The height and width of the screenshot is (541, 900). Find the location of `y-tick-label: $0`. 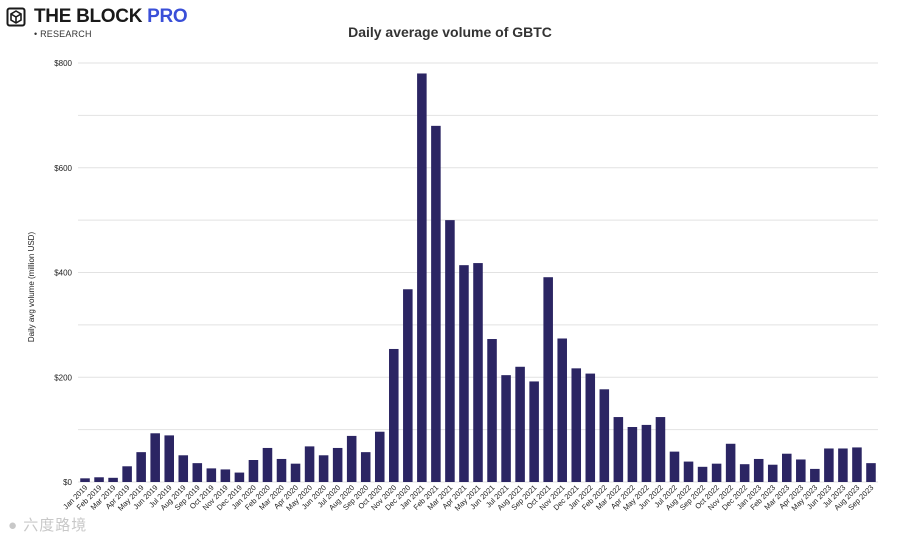

y-tick-label: $0 is located at coordinates (67, 482).